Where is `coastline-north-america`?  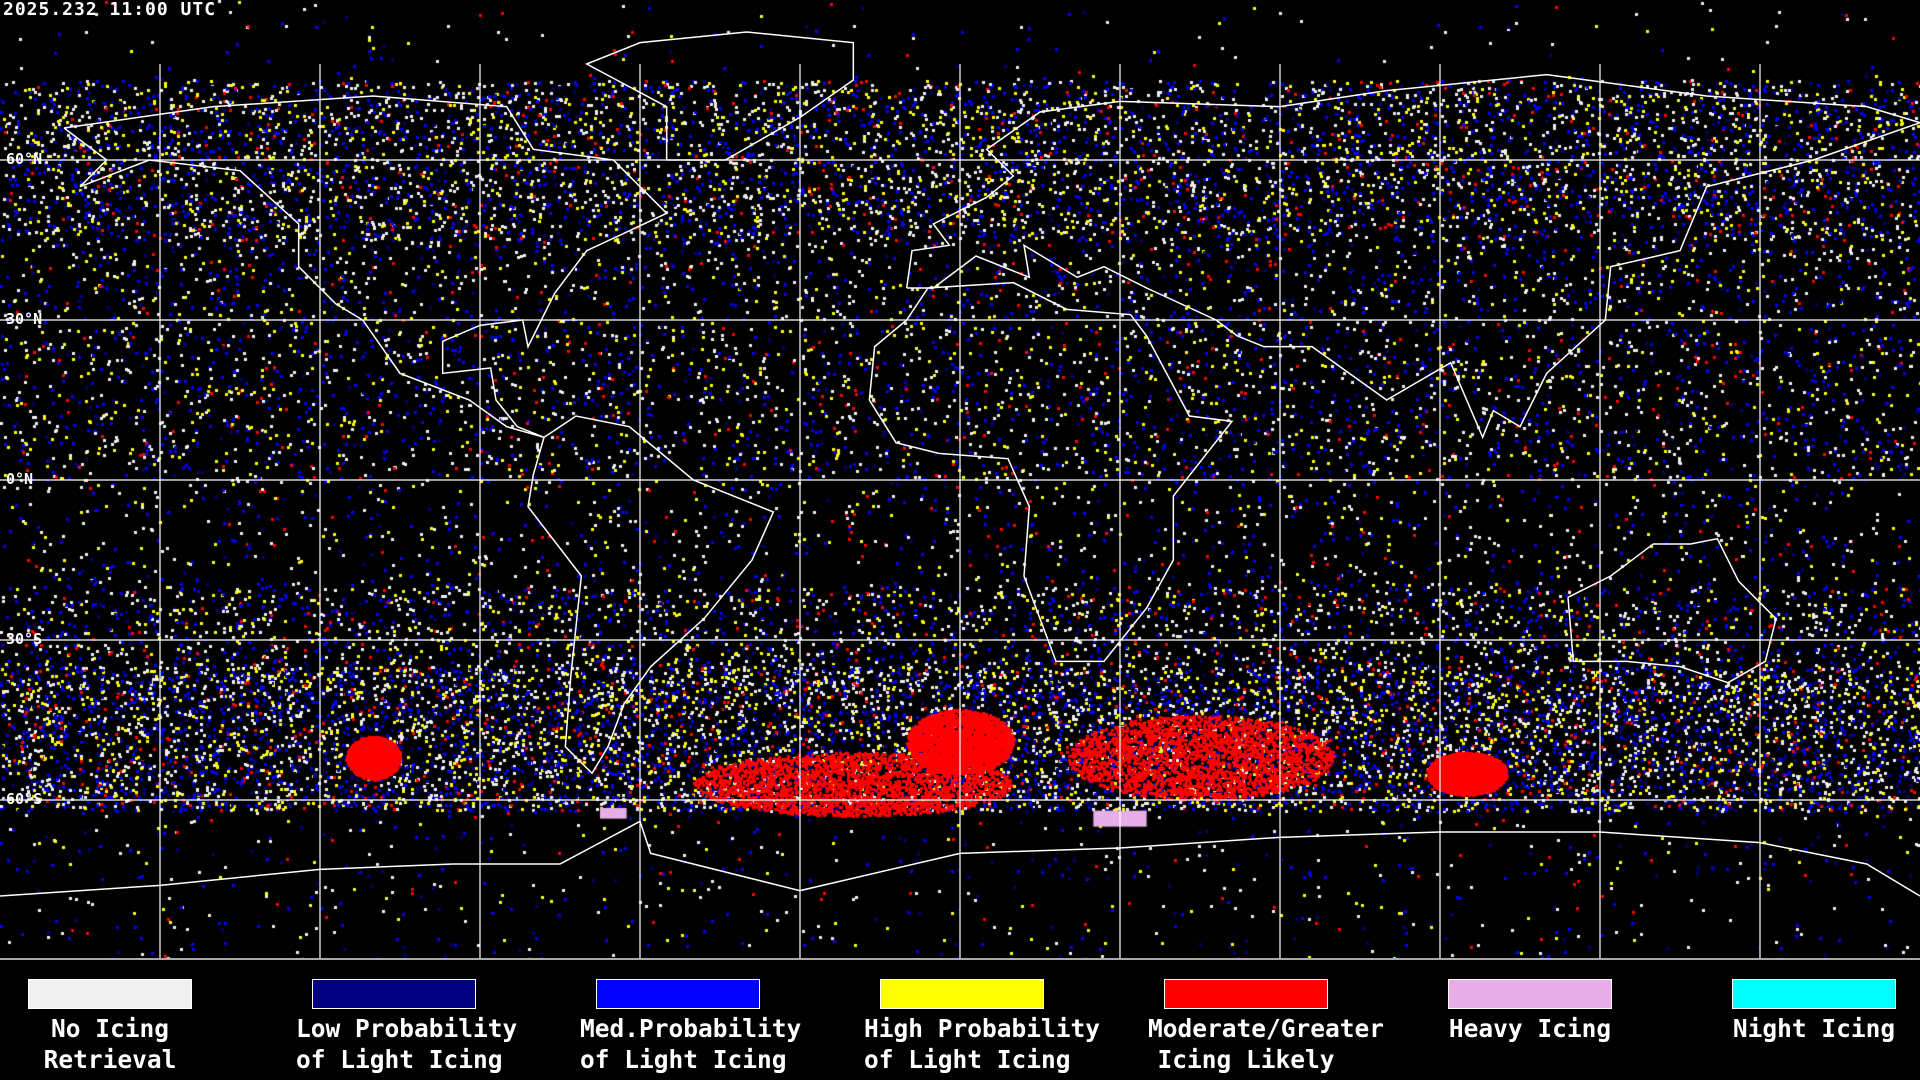 coastline-north-america is located at coordinates (365, 267).